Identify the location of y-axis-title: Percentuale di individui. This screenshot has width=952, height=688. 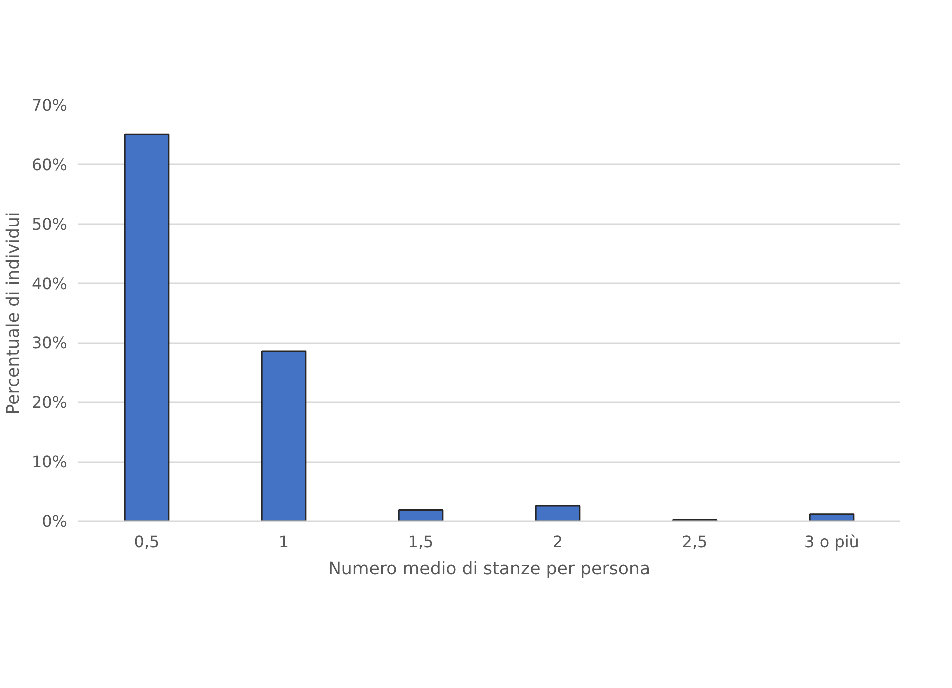
(14, 313).